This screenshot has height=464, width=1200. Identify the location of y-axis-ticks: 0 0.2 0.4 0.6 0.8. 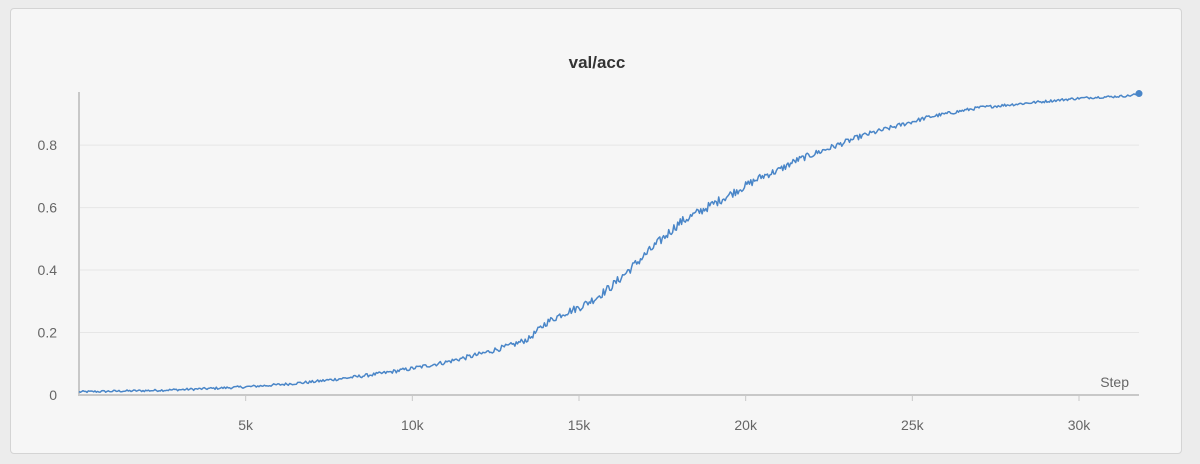
(48, 270).